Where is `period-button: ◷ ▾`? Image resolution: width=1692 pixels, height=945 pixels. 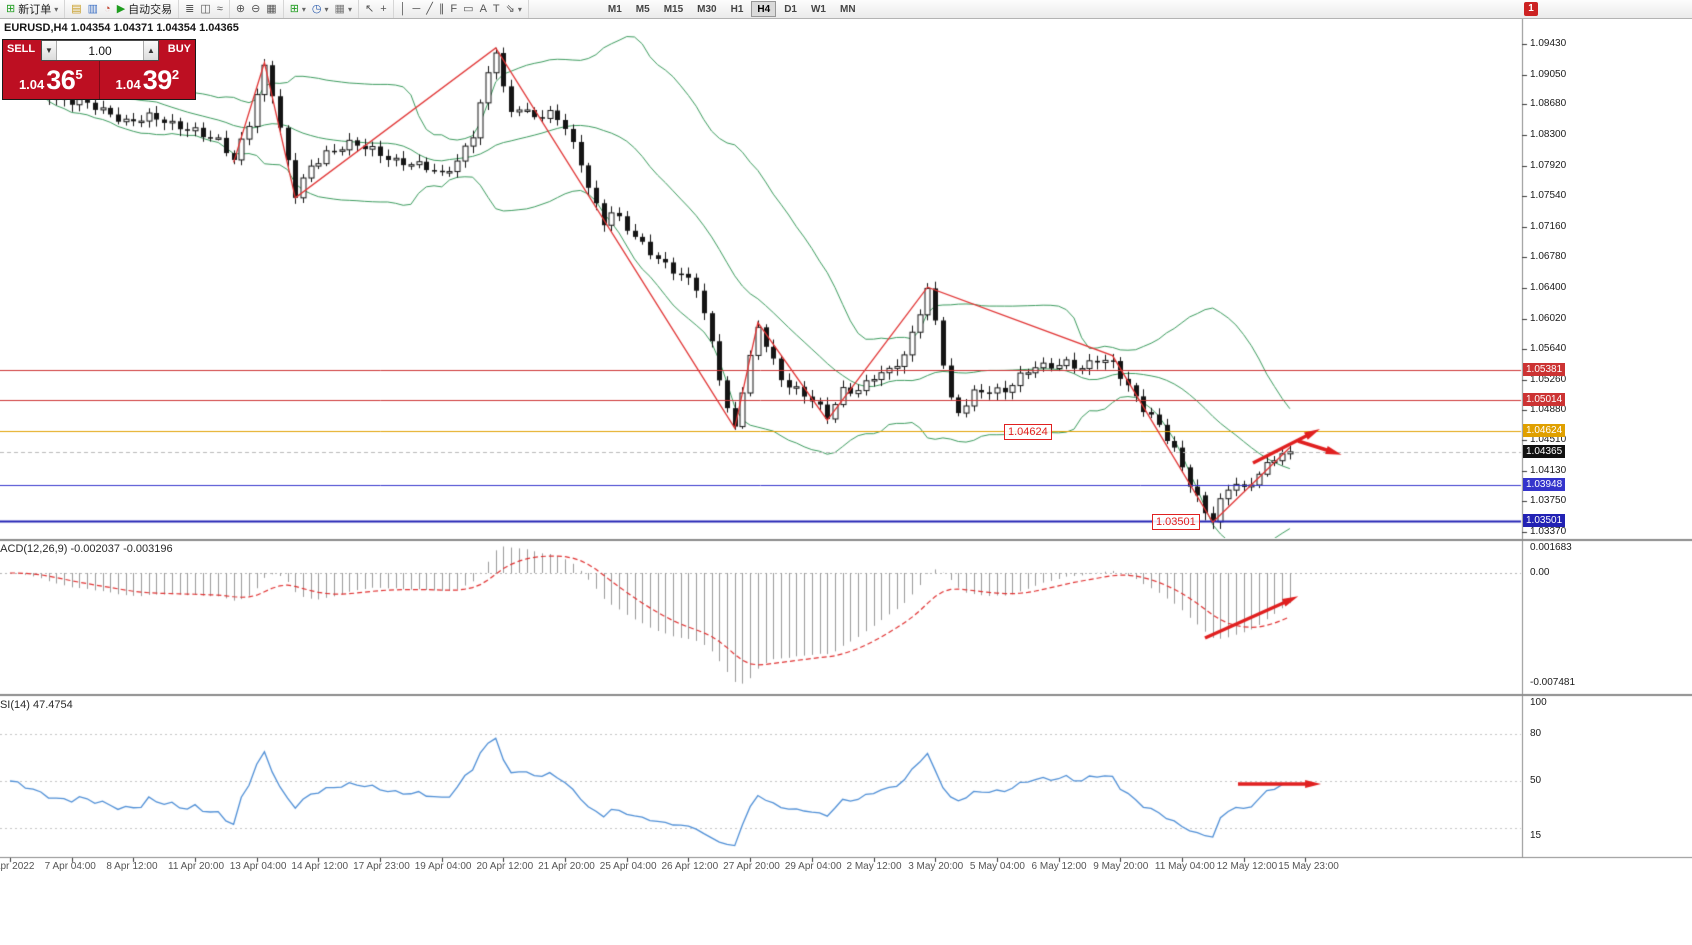
period-button: ◷ ▾ is located at coordinates (320, 9).